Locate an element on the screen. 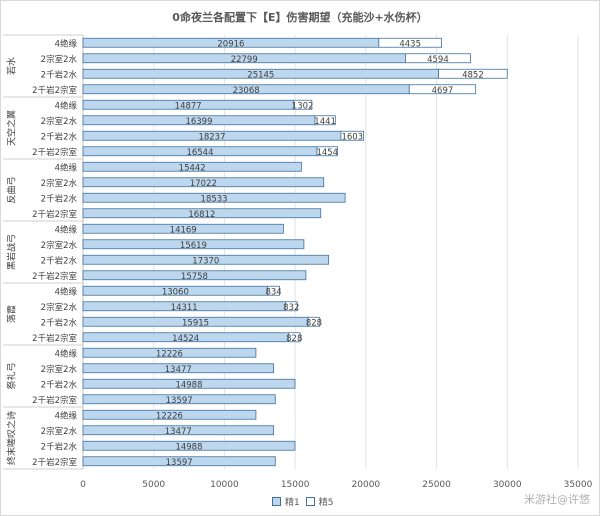 Image resolution: width=600 pixels, height=516 pixels. bar-value-label-series-1: 12226 is located at coordinates (169, 416).